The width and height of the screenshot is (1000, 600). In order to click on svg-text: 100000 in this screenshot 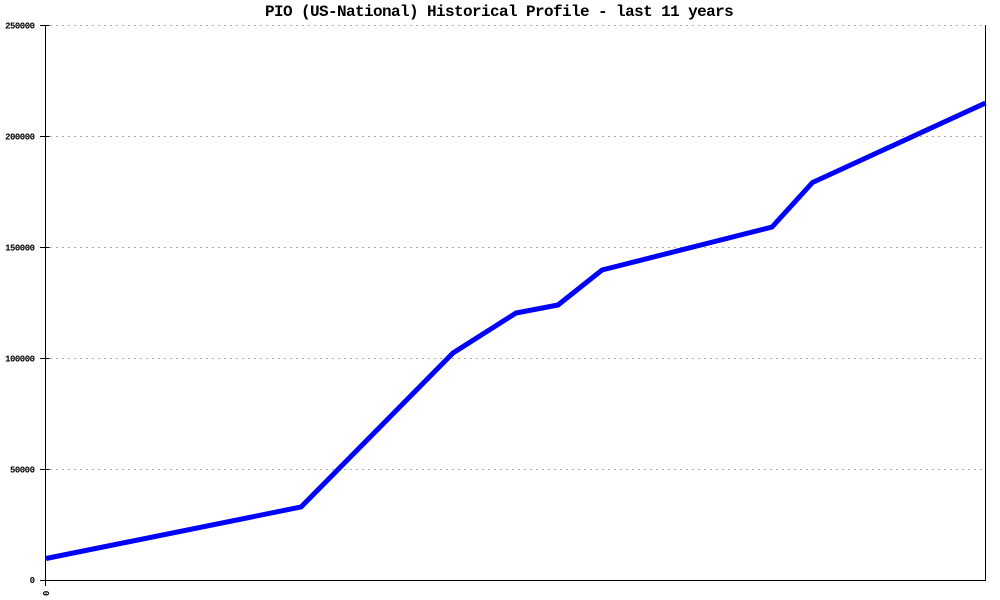, I will do `click(20, 360)`.